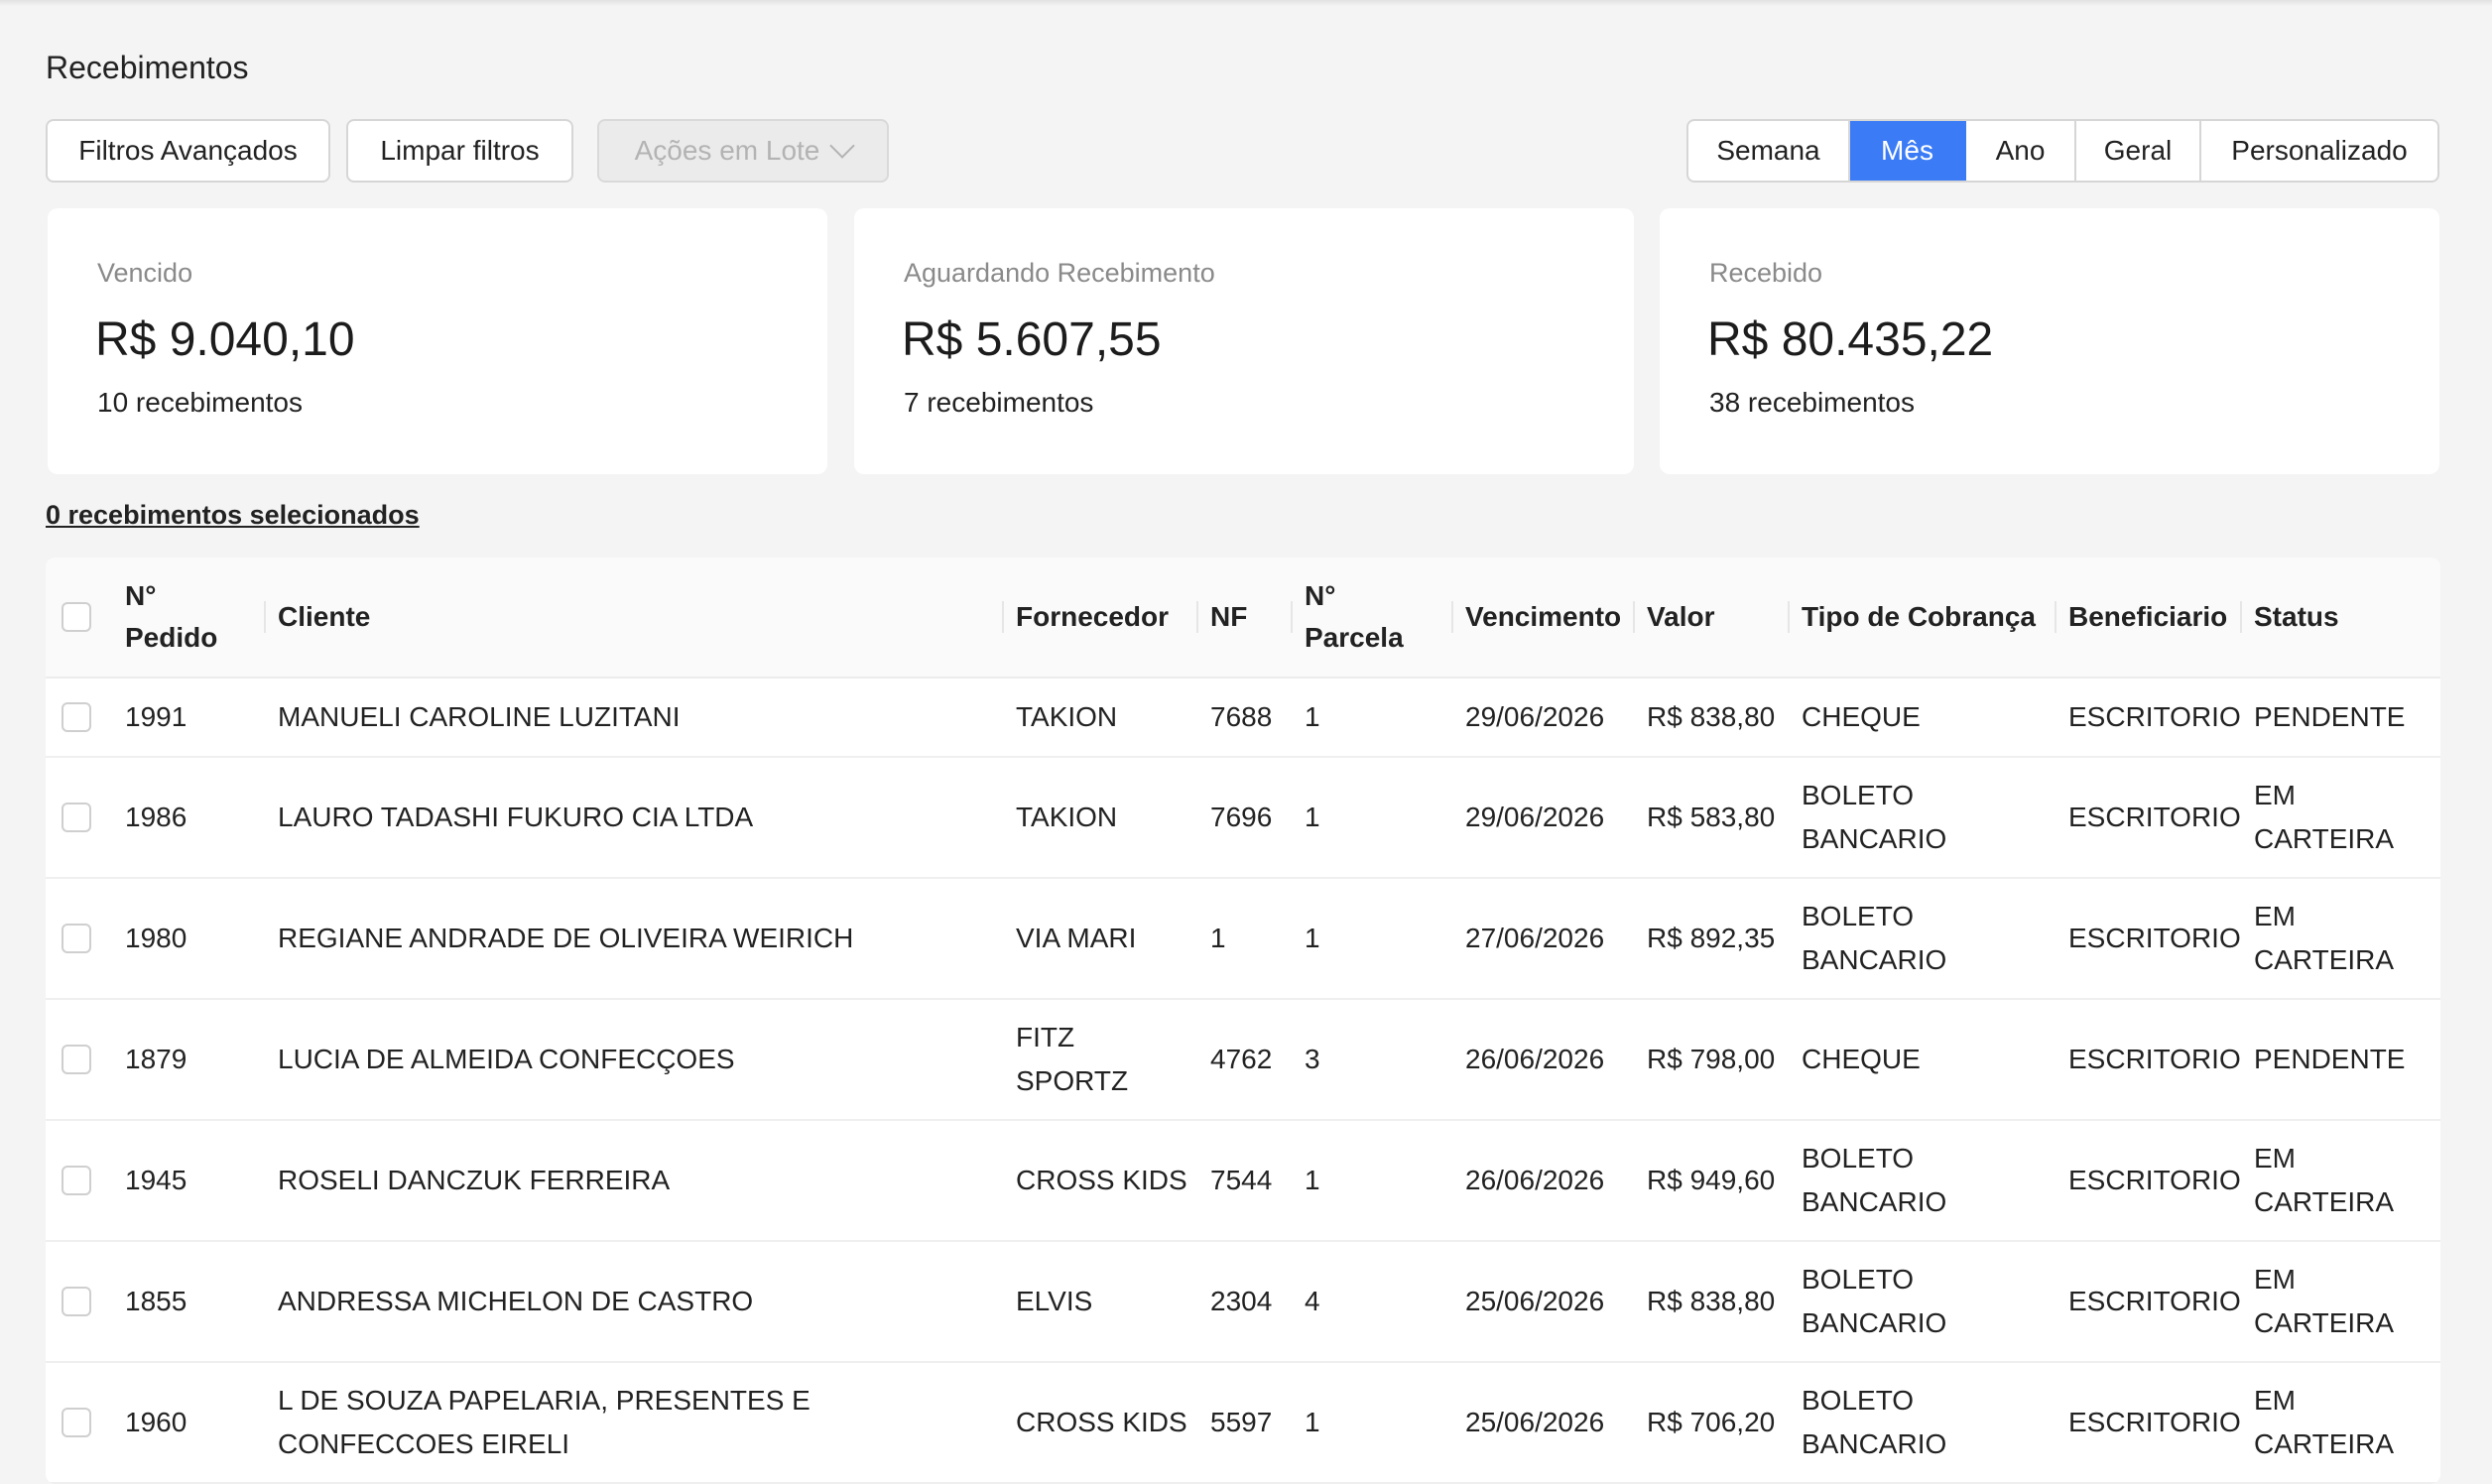 This screenshot has height=1484, width=2492. What do you see at coordinates (437, 341) in the screenshot?
I see `summary-card-vencido: Vencido R$ 9.040,10 10 recebimentos` at bounding box center [437, 341].